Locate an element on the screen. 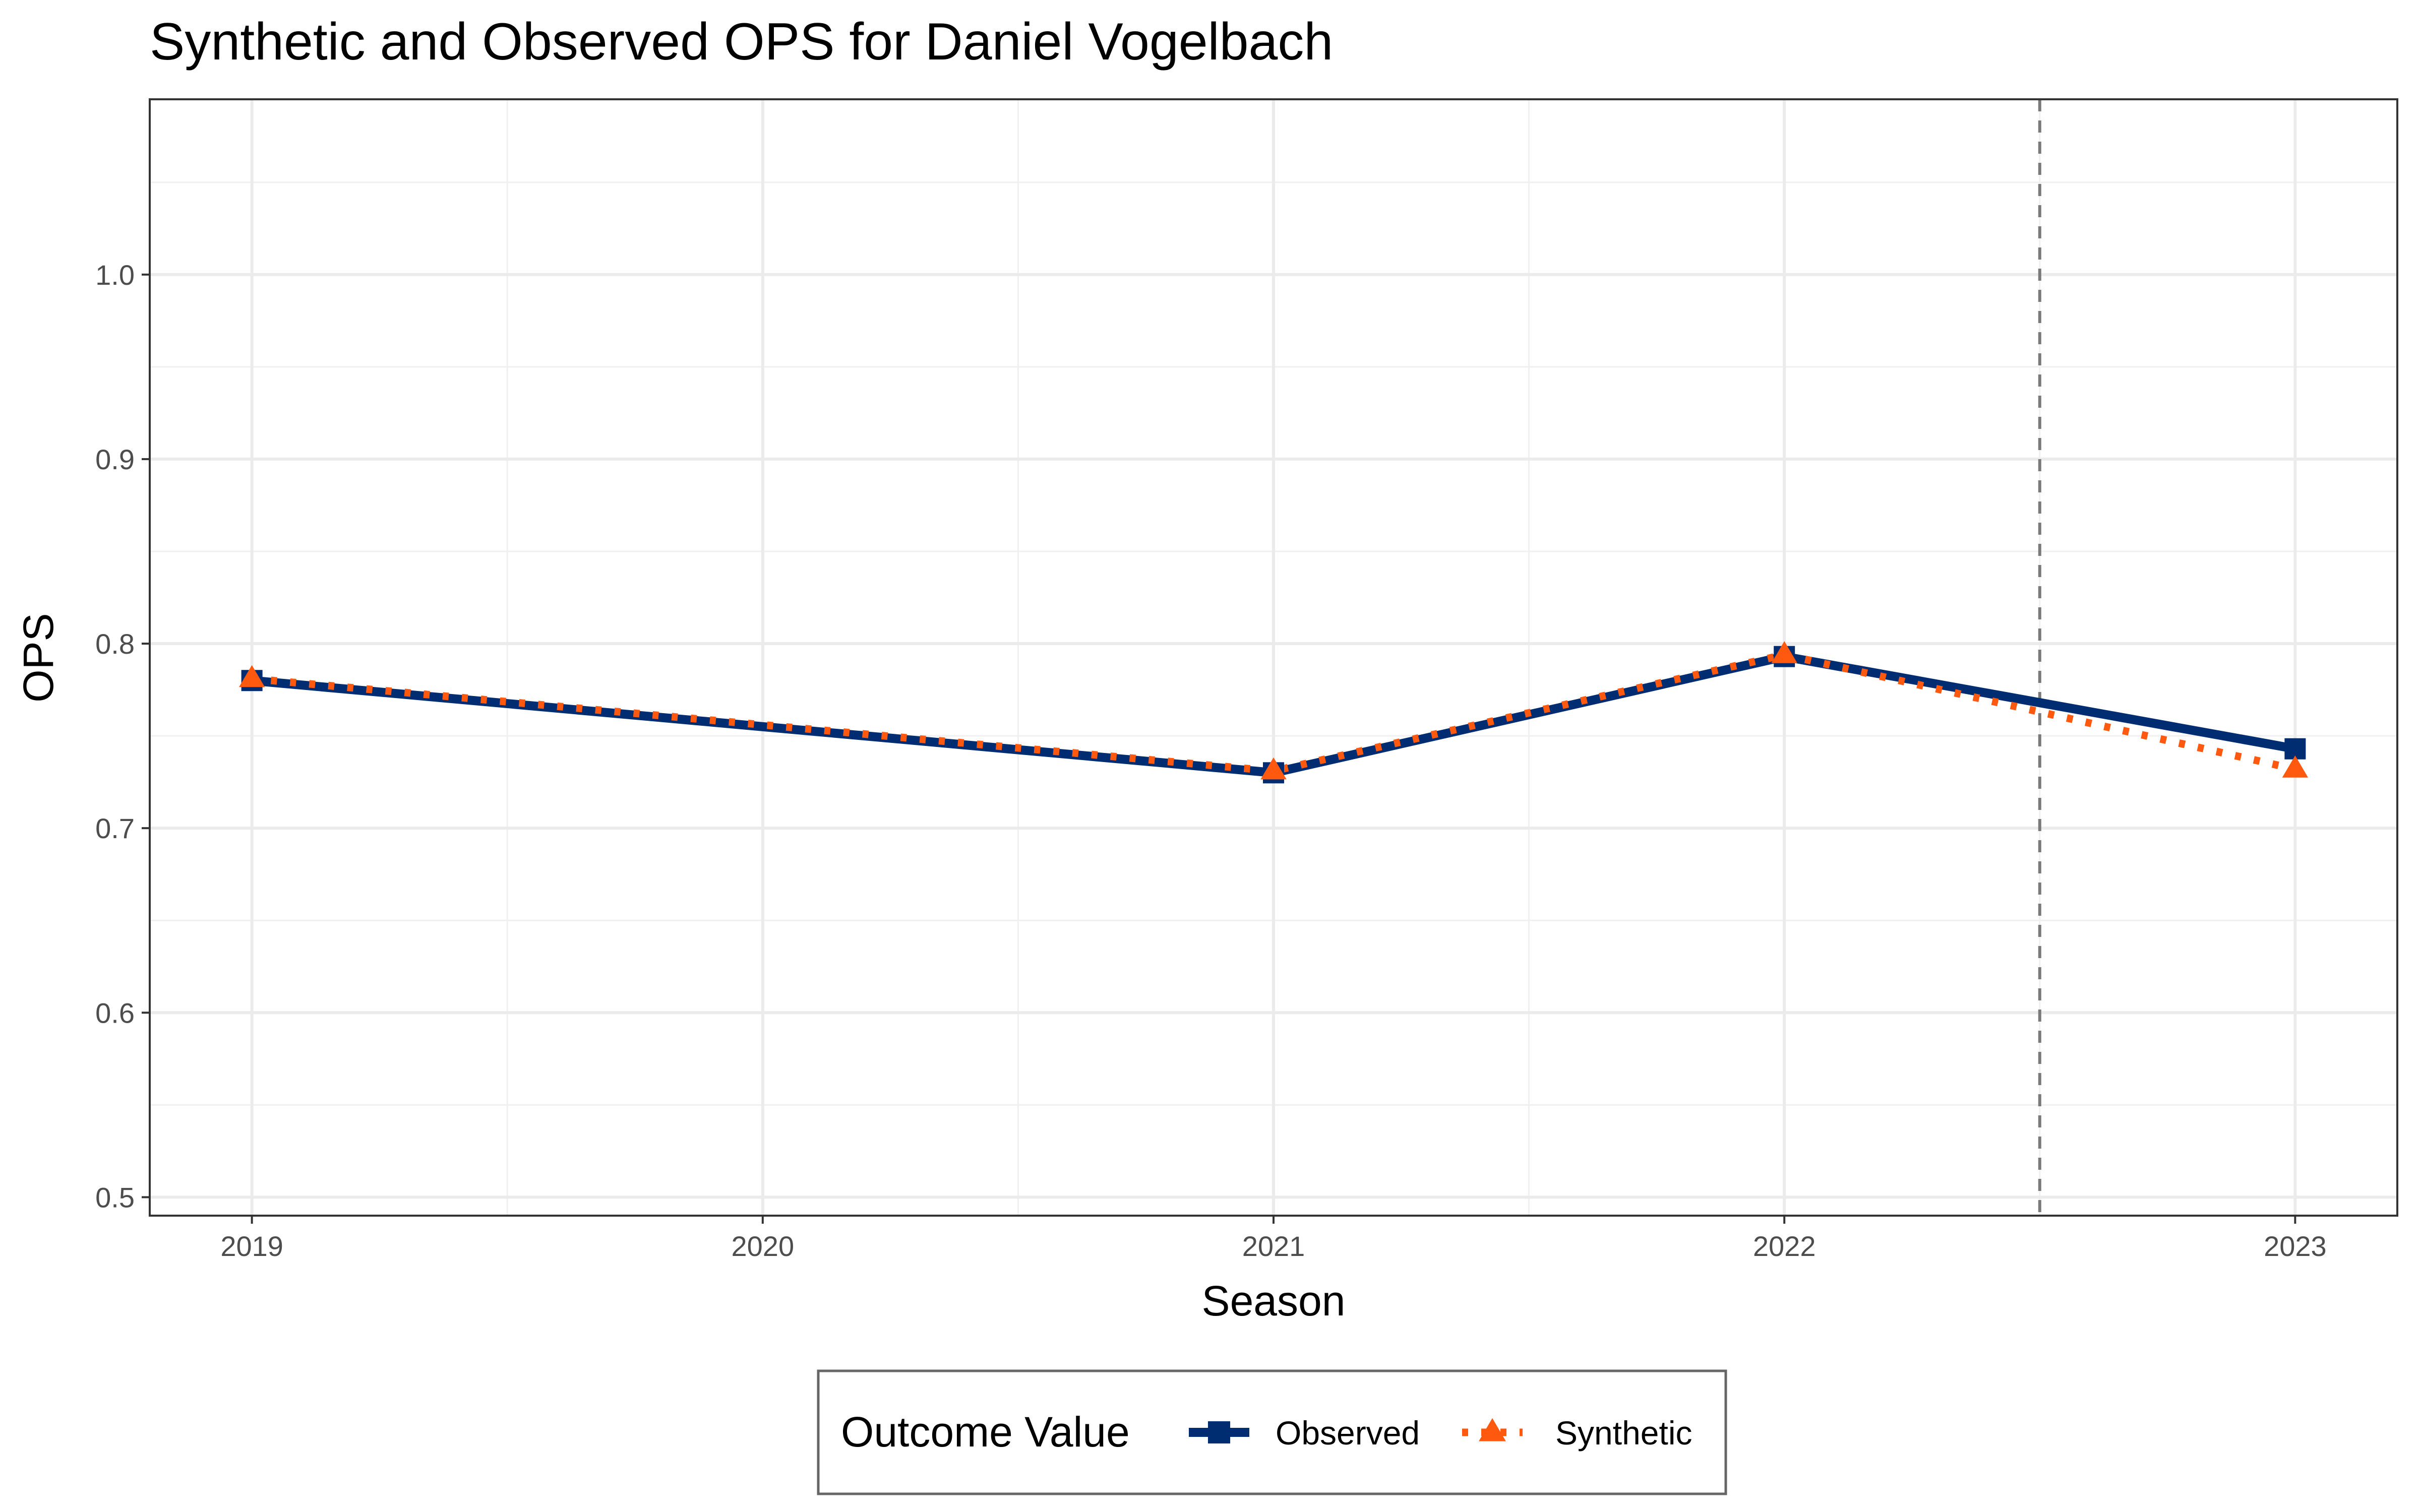 The image size is (2420, 1512). series-line-synthetic is located at coordinates (1273, 713).